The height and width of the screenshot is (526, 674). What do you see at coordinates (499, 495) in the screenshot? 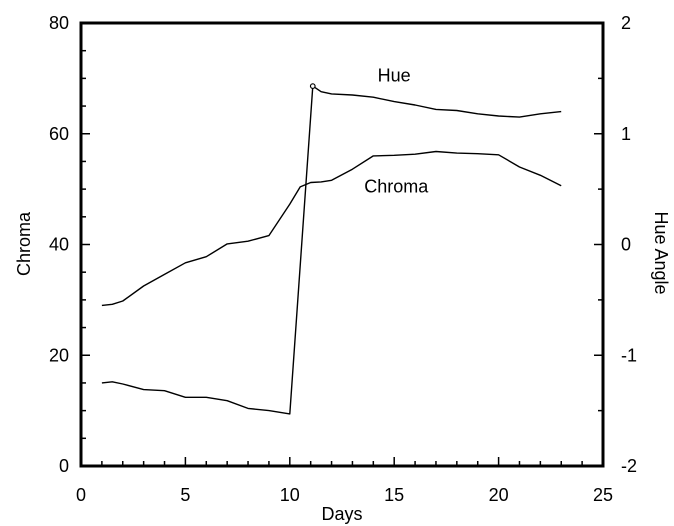
I see `x-tick-label: 20` at bounding box center [499, 495].